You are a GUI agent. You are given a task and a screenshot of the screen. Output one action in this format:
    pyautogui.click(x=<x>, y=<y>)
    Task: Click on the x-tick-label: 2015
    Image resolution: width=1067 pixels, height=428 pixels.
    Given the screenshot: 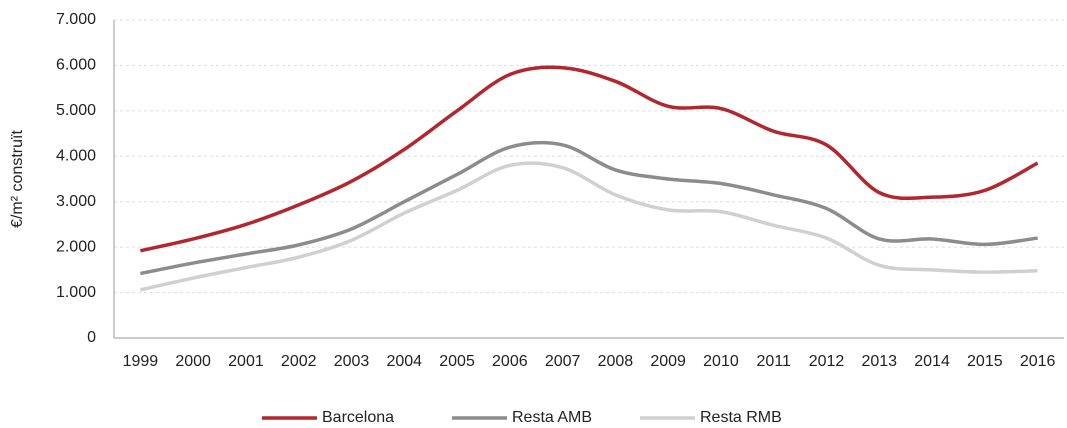 What is the action you would take?
    pyautogui.click(x=985, y=361)
    